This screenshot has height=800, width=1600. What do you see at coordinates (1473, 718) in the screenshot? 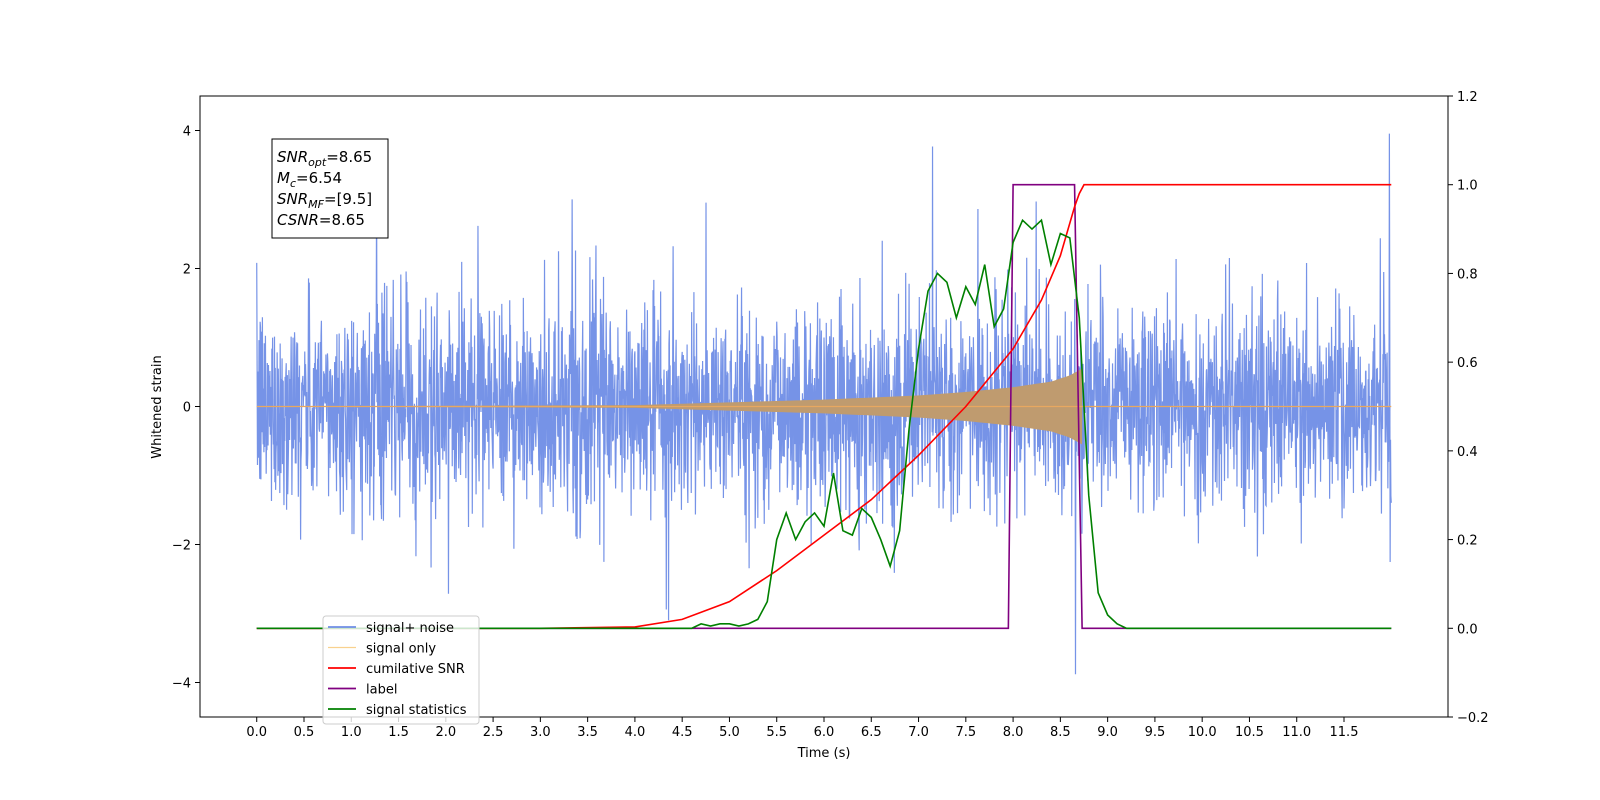
I see `y-right-tick-label: −0.2` at bounding box center [1473, 718].